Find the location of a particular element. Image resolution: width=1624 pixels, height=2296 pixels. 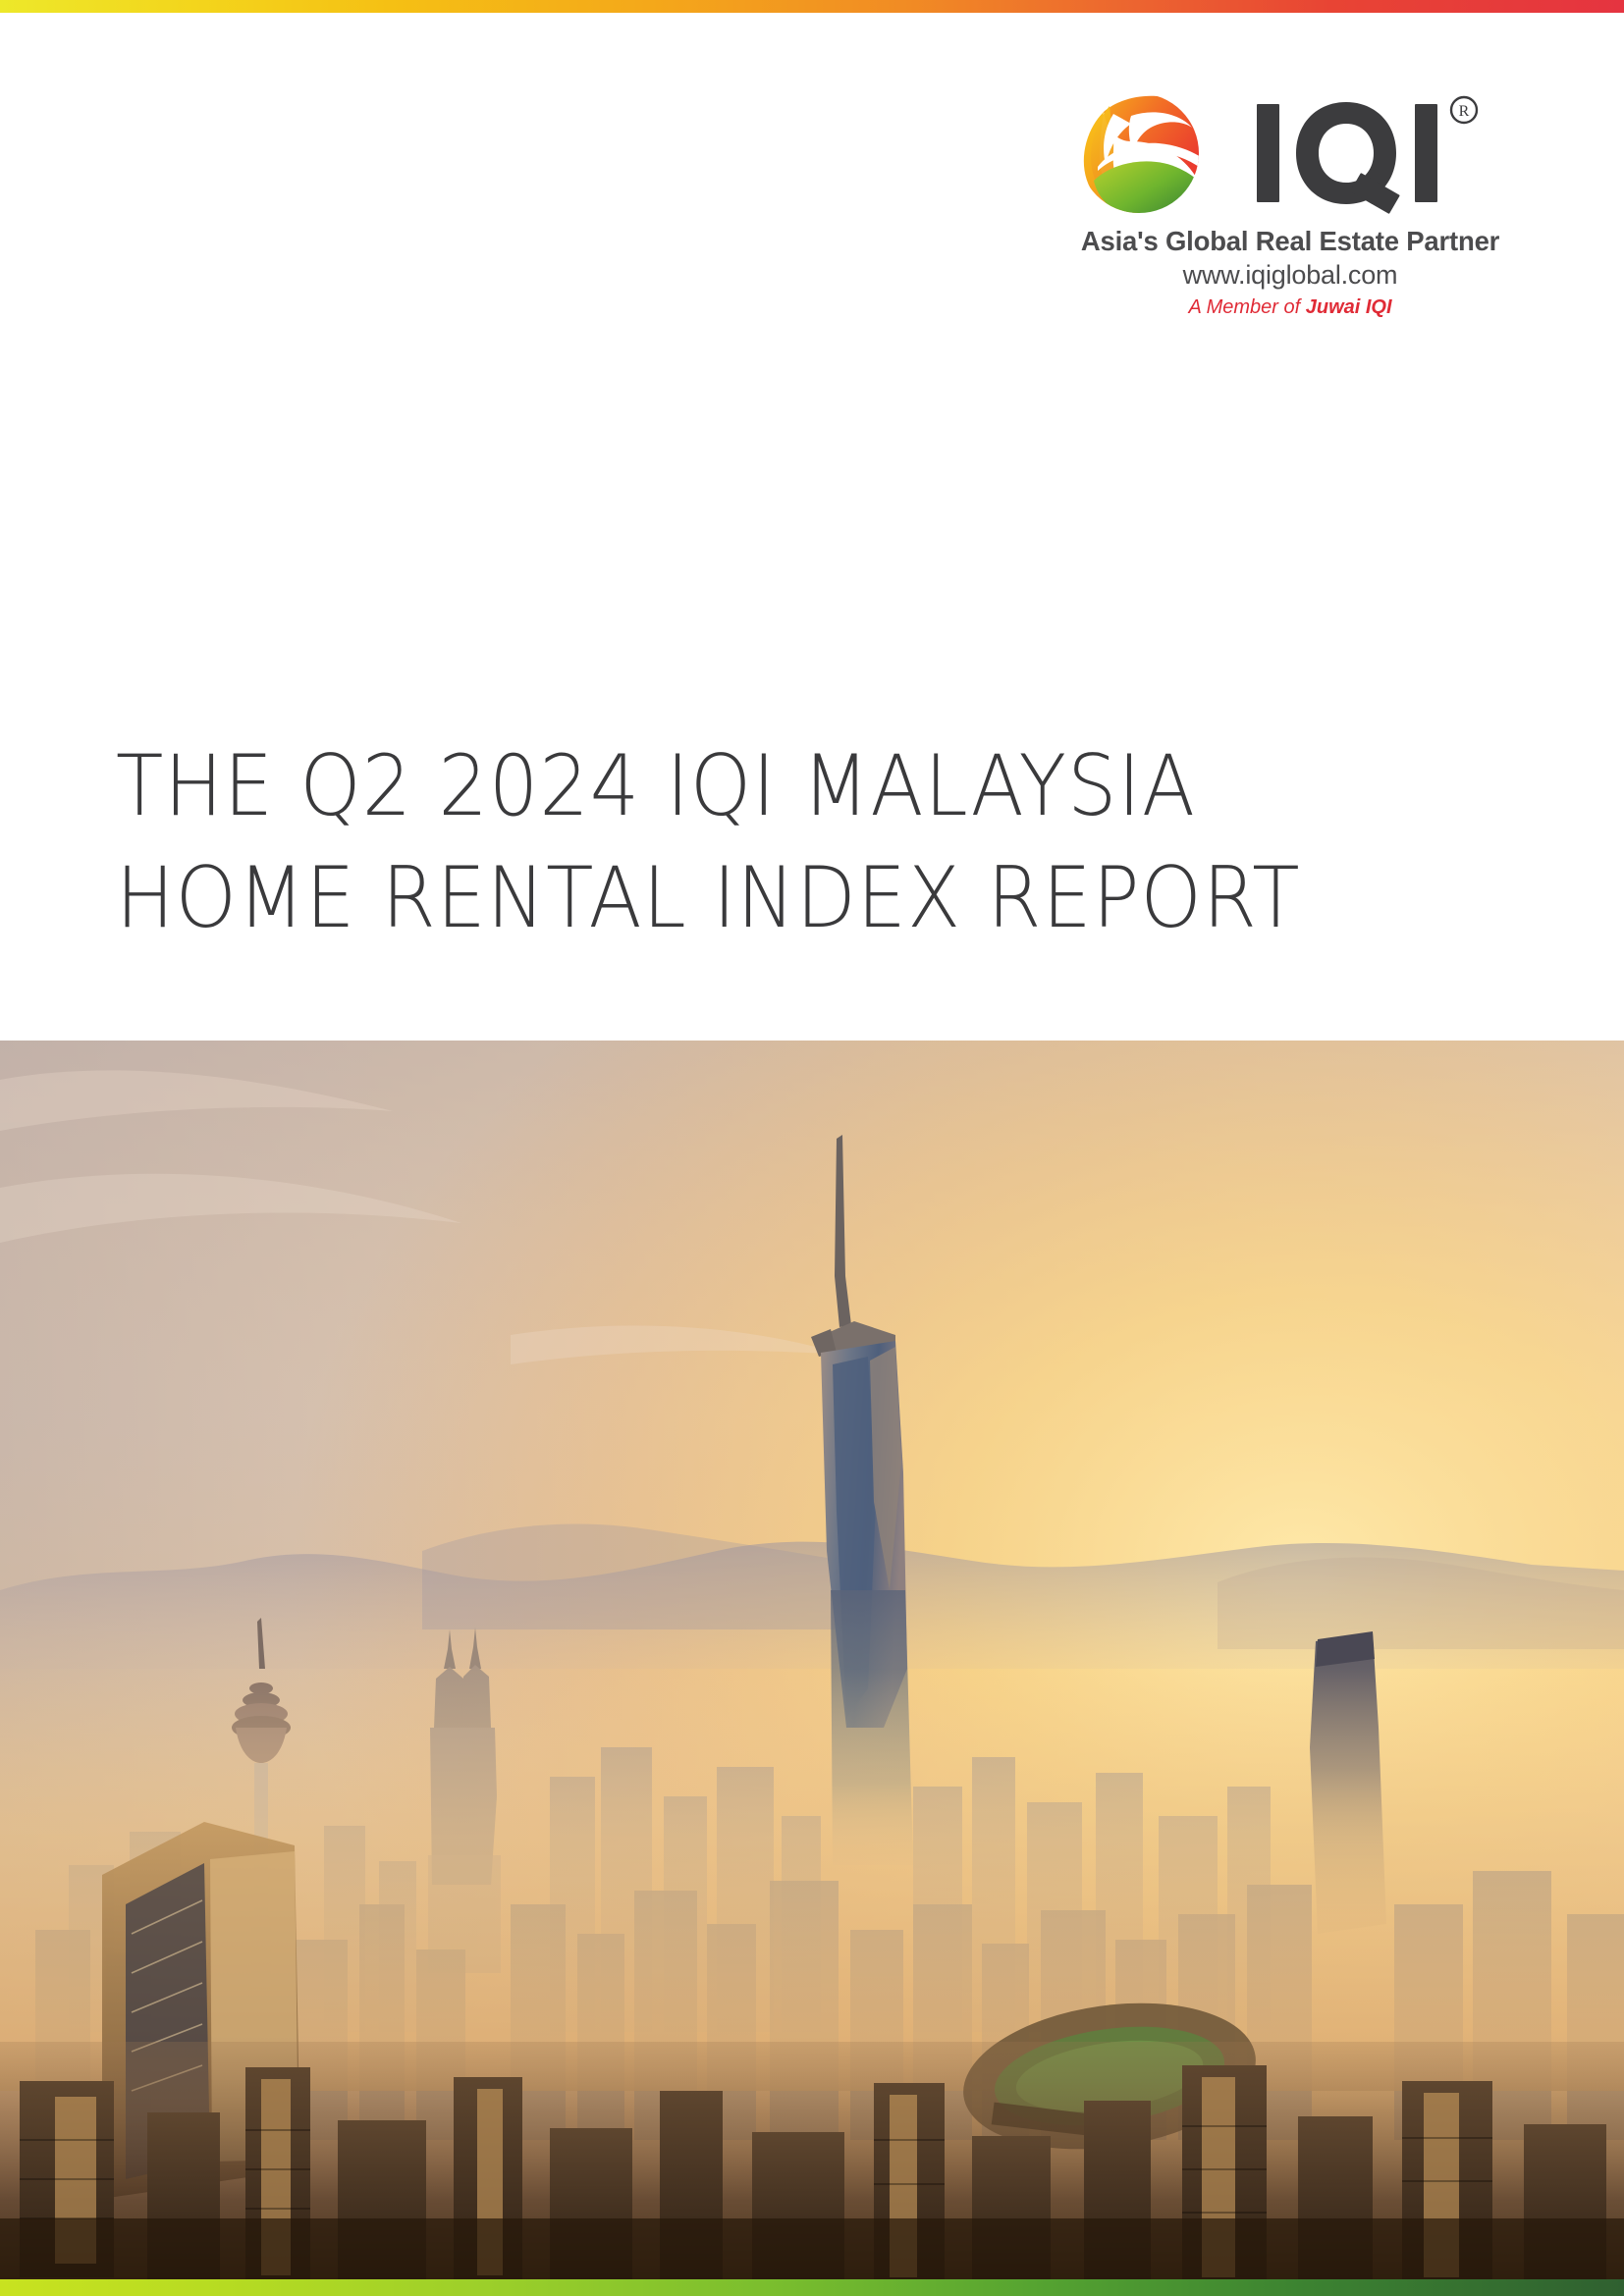

sphere-shape is located at coordinates (1141, 154).